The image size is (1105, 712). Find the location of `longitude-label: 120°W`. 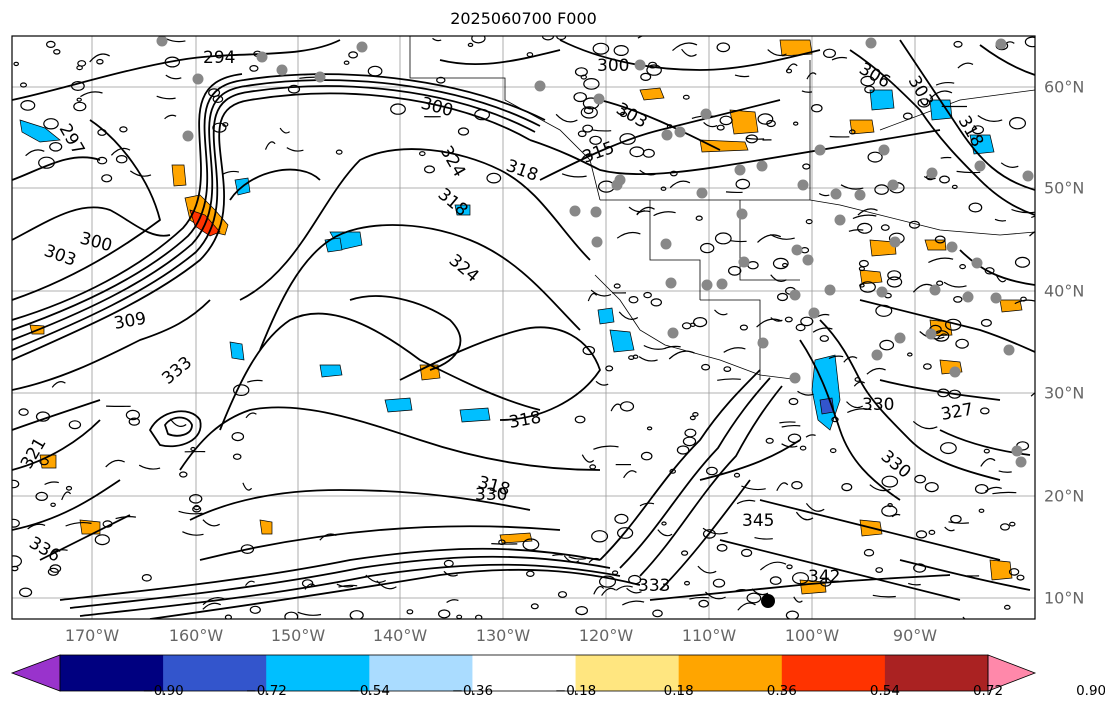

longitude-label: 120°W is located at coordinates (606, 635).